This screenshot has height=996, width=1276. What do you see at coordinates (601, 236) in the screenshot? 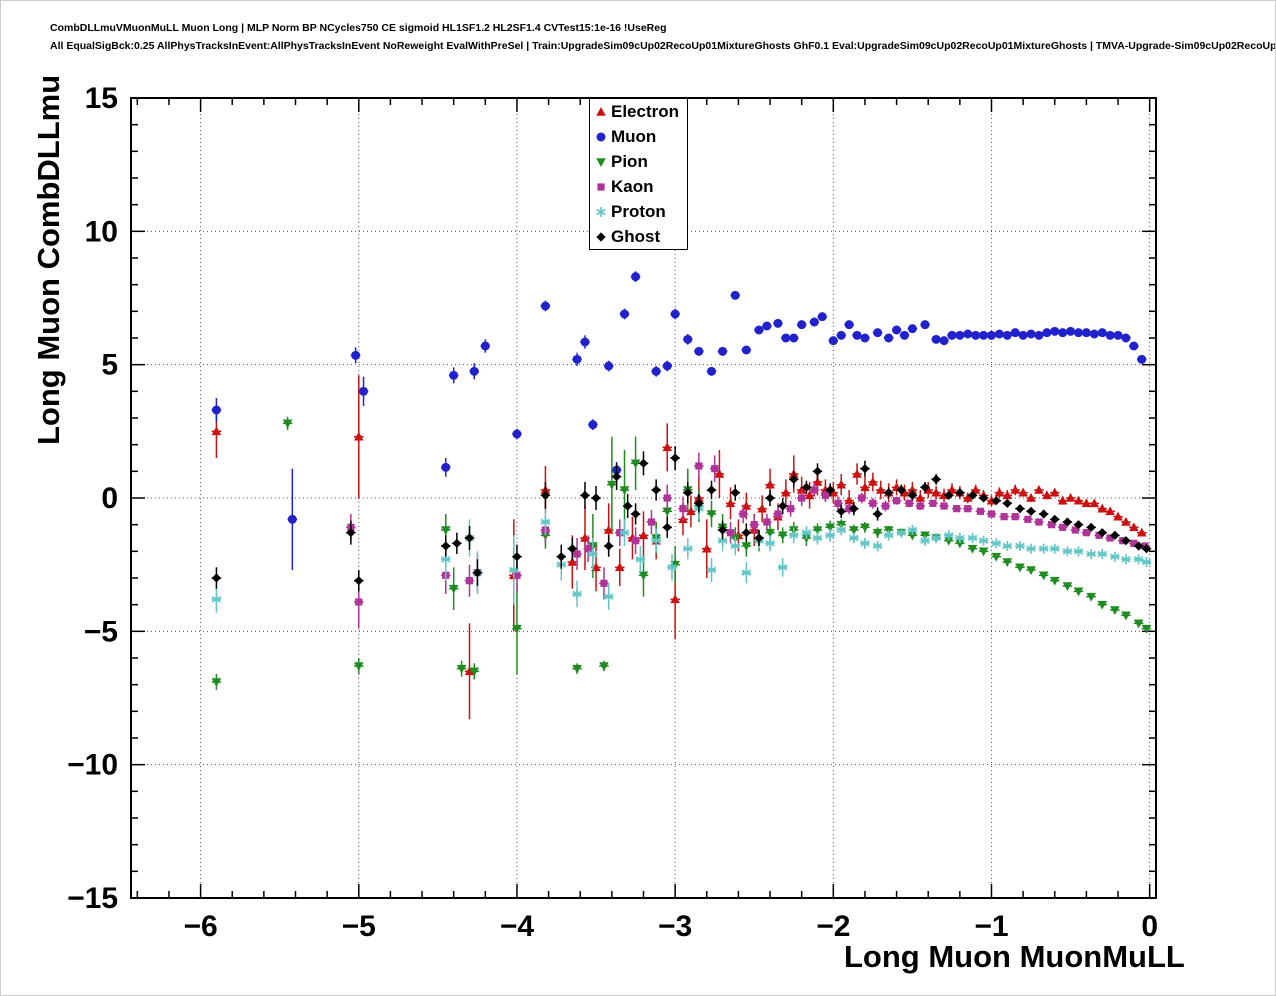
I see `legend-marker-diamond-icon` at bounding box center [601, 236].